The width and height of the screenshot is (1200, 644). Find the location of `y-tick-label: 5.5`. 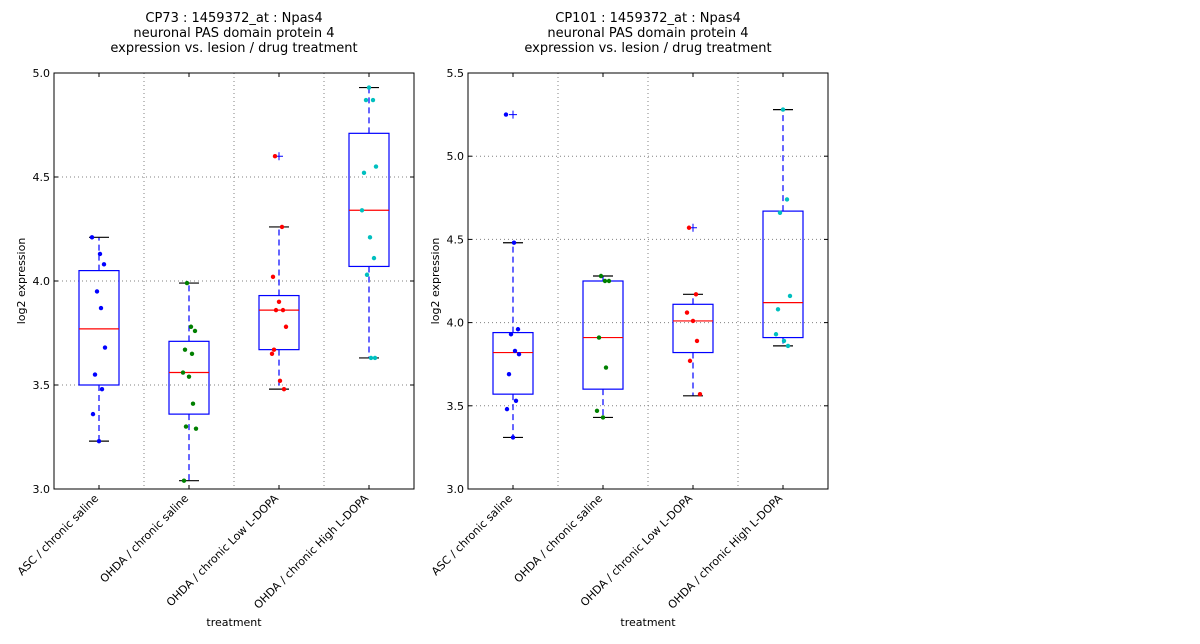

y-tick-label: 5.5 is located at coordinates (456, 73).